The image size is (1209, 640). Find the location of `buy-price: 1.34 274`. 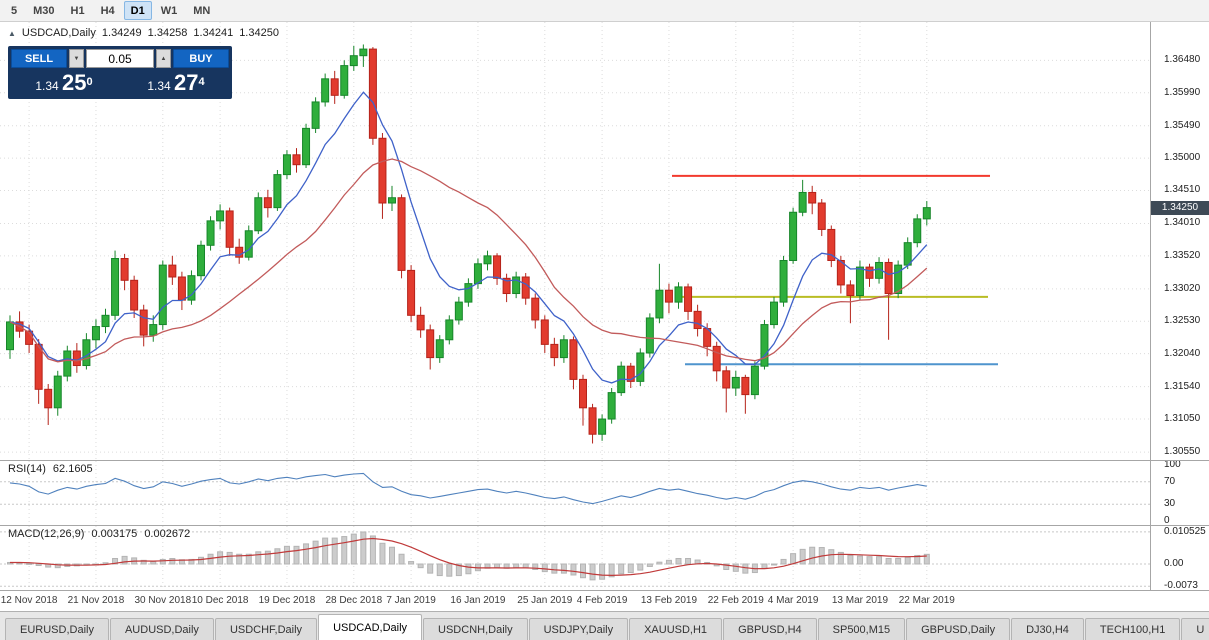

buy-price: 1.34 274 is located at coordinates (176, 82).